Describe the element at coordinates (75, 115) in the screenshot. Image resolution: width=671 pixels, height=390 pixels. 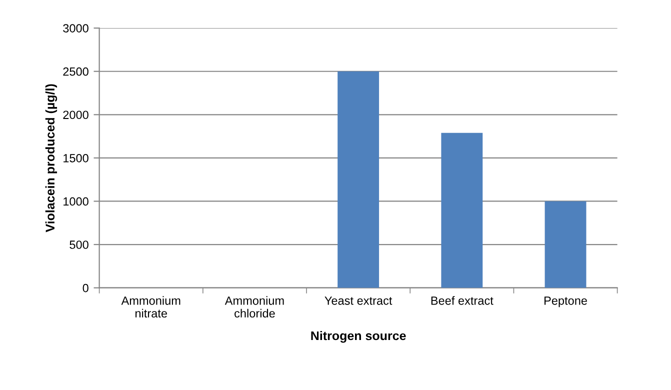
I see `y-tick-label: 2000` at that location.